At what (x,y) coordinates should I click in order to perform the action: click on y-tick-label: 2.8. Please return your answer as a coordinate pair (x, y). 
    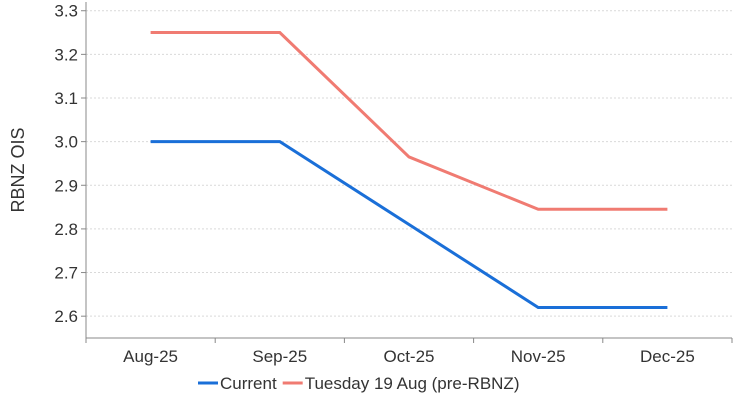
    Looking at the image, I should click on (66, 229).